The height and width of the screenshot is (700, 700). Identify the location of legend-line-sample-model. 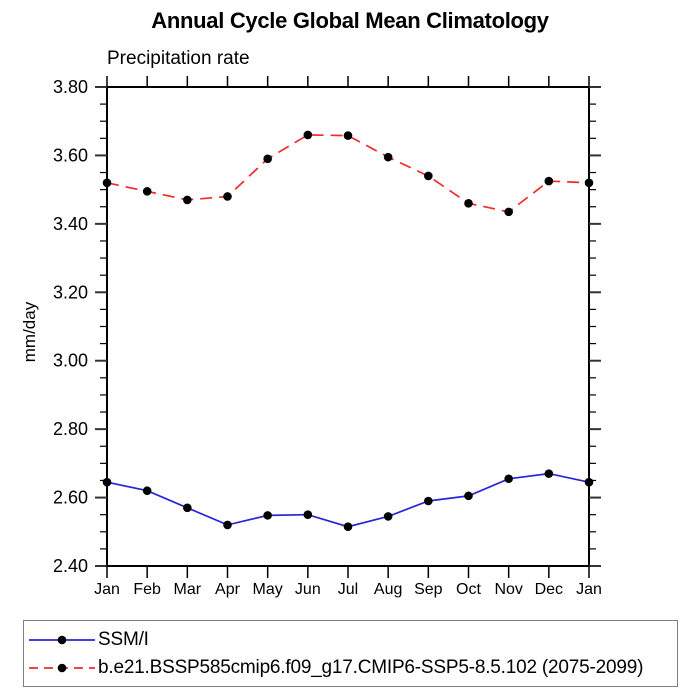
(62, 667).